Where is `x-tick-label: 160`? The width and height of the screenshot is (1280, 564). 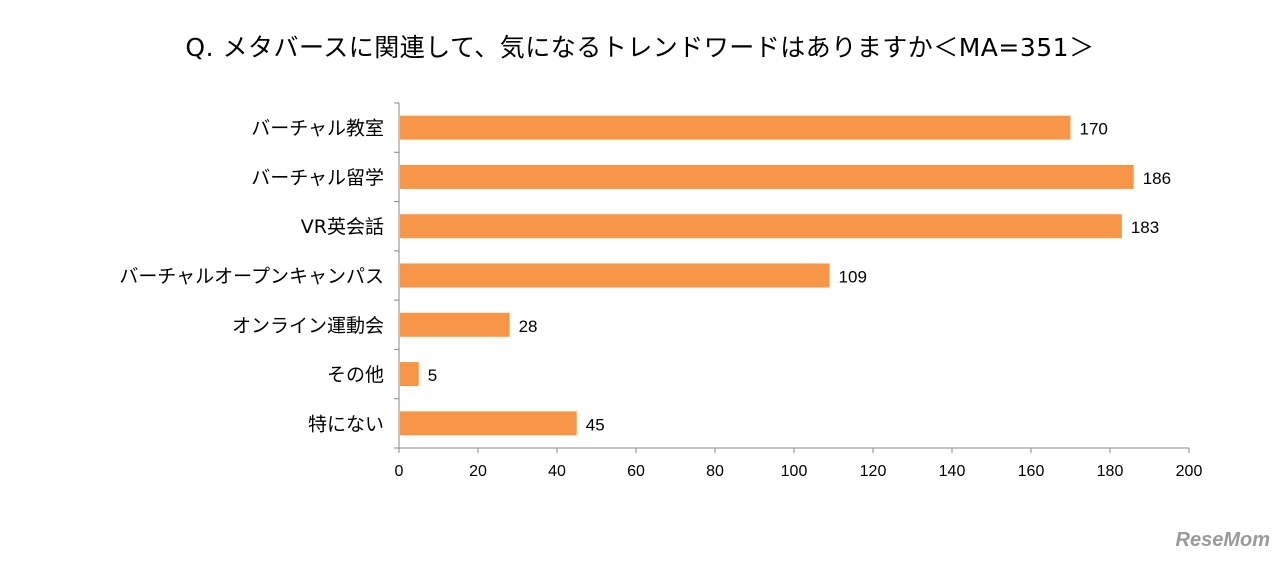 x-tick-label: 160 is located at coordinates (1031, 471).